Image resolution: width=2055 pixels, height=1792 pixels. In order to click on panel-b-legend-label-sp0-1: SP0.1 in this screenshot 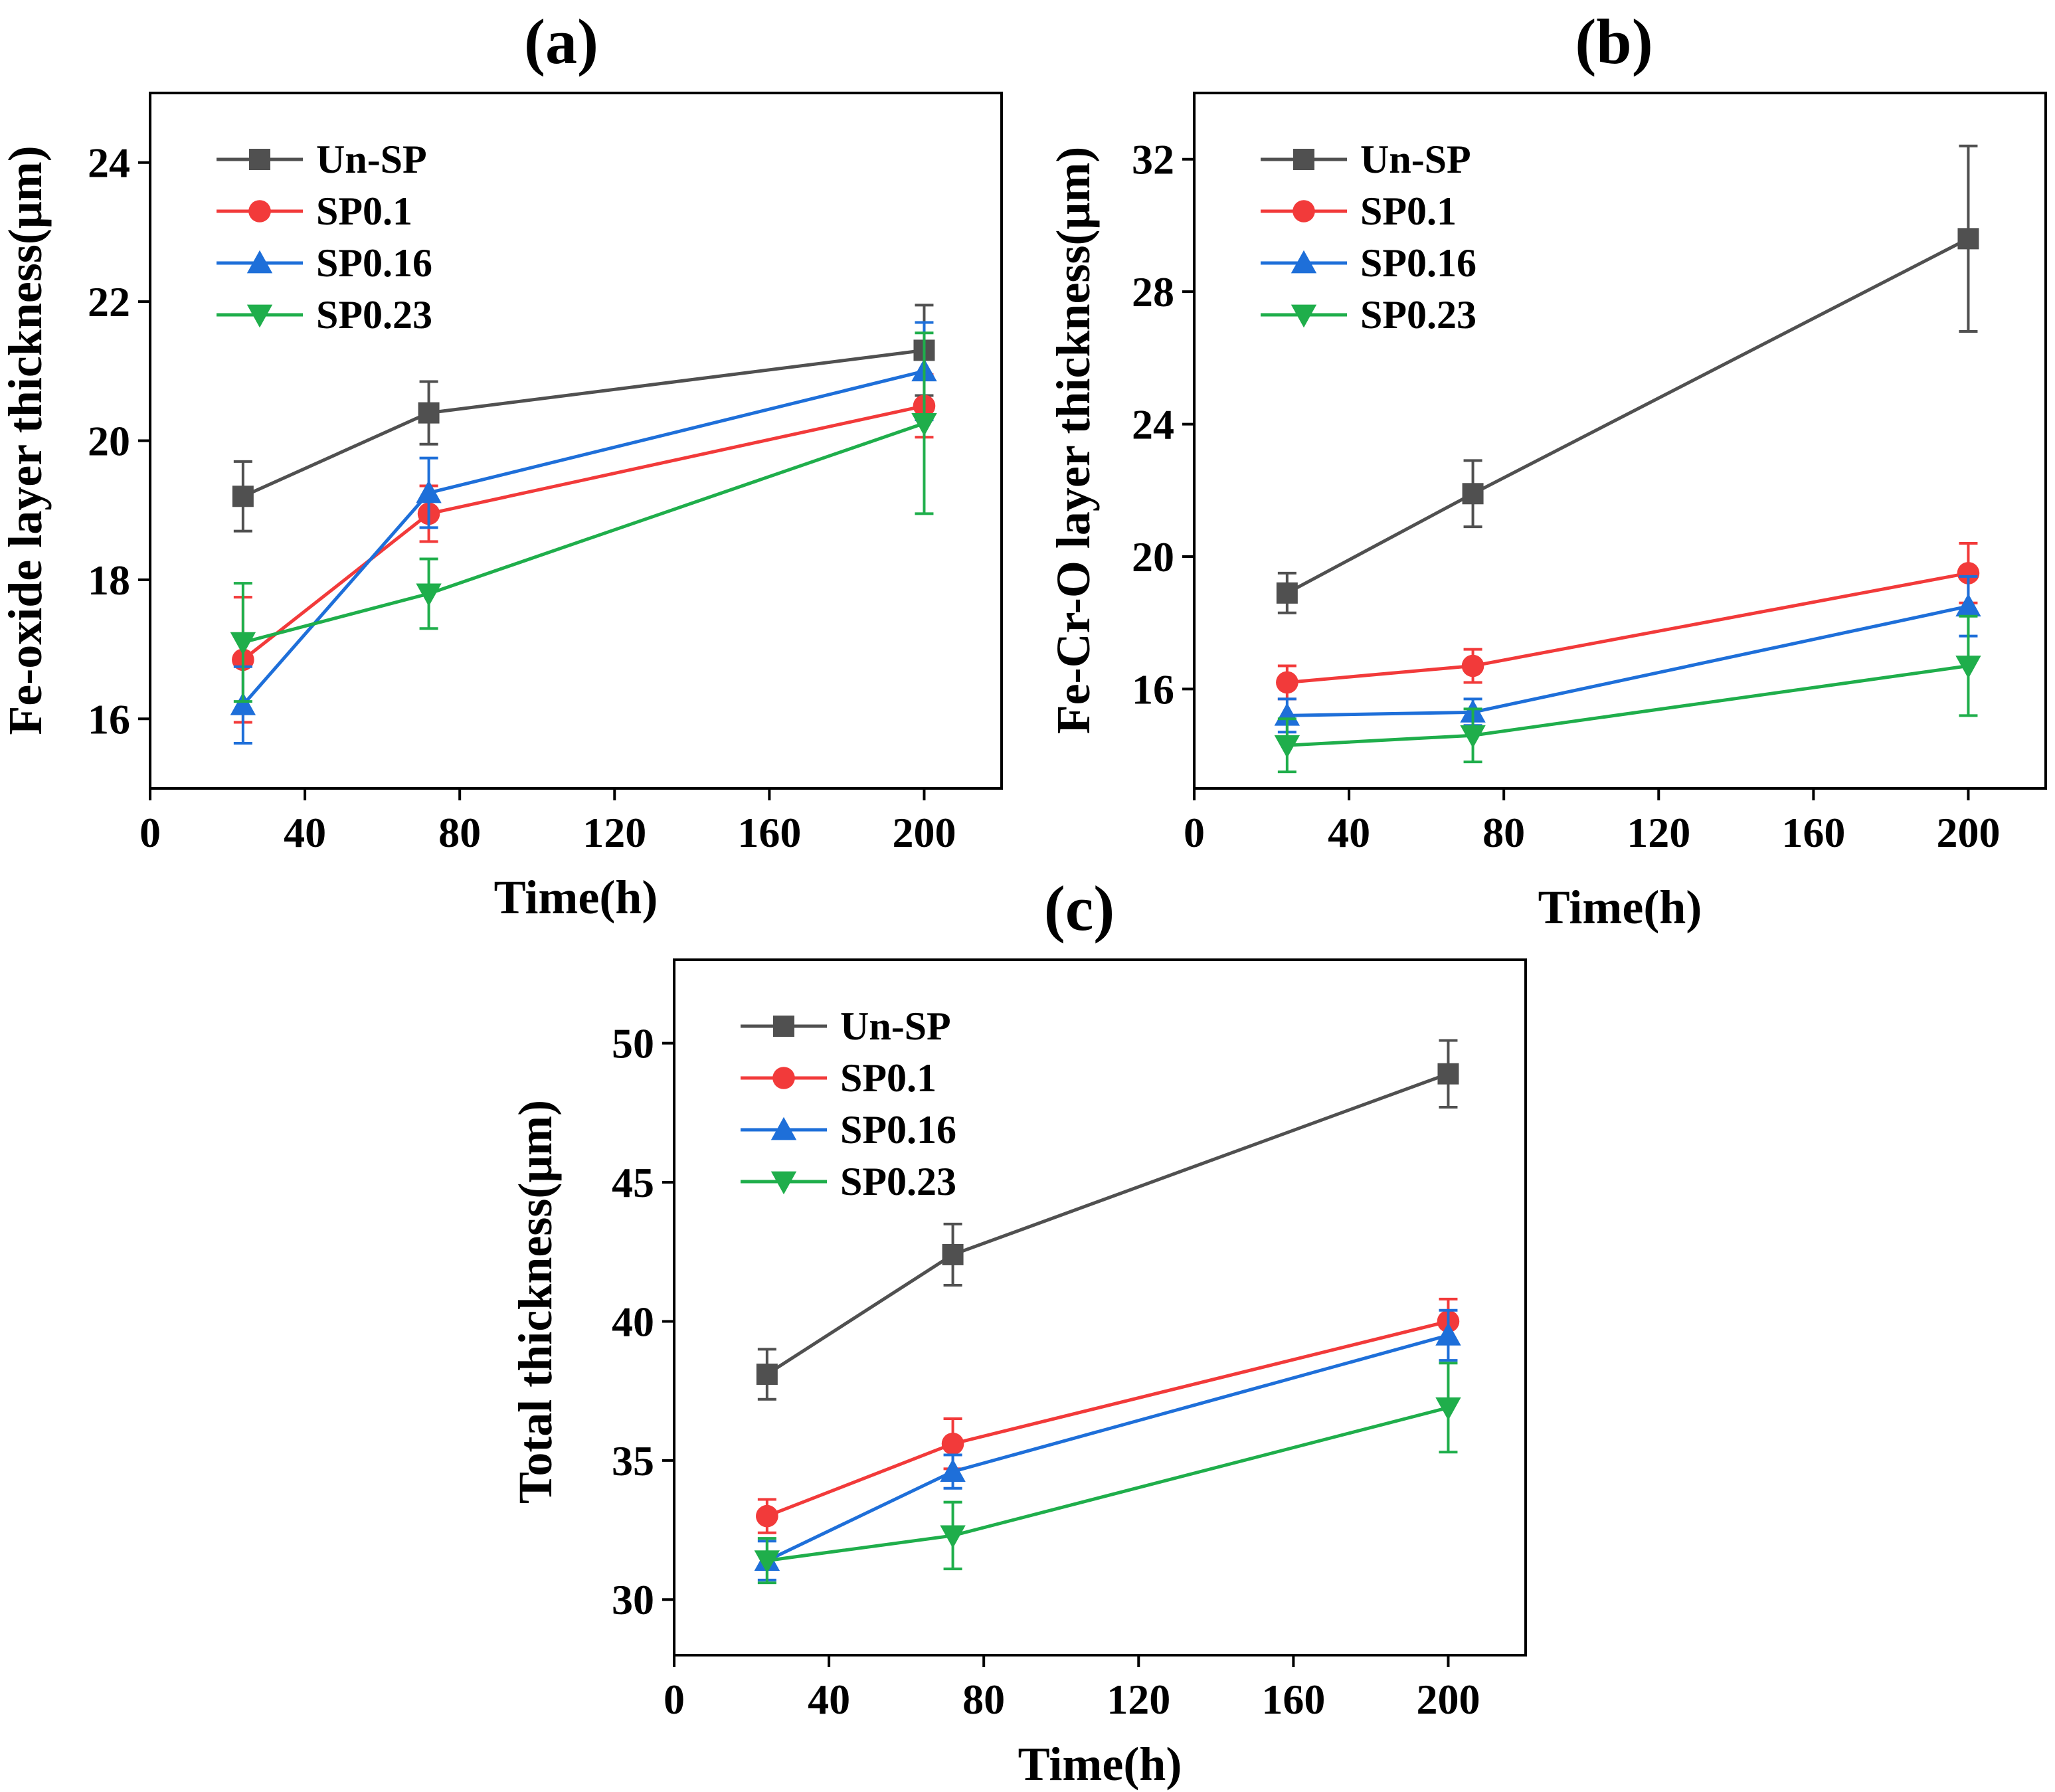, I will do `click(1408, 211)`.